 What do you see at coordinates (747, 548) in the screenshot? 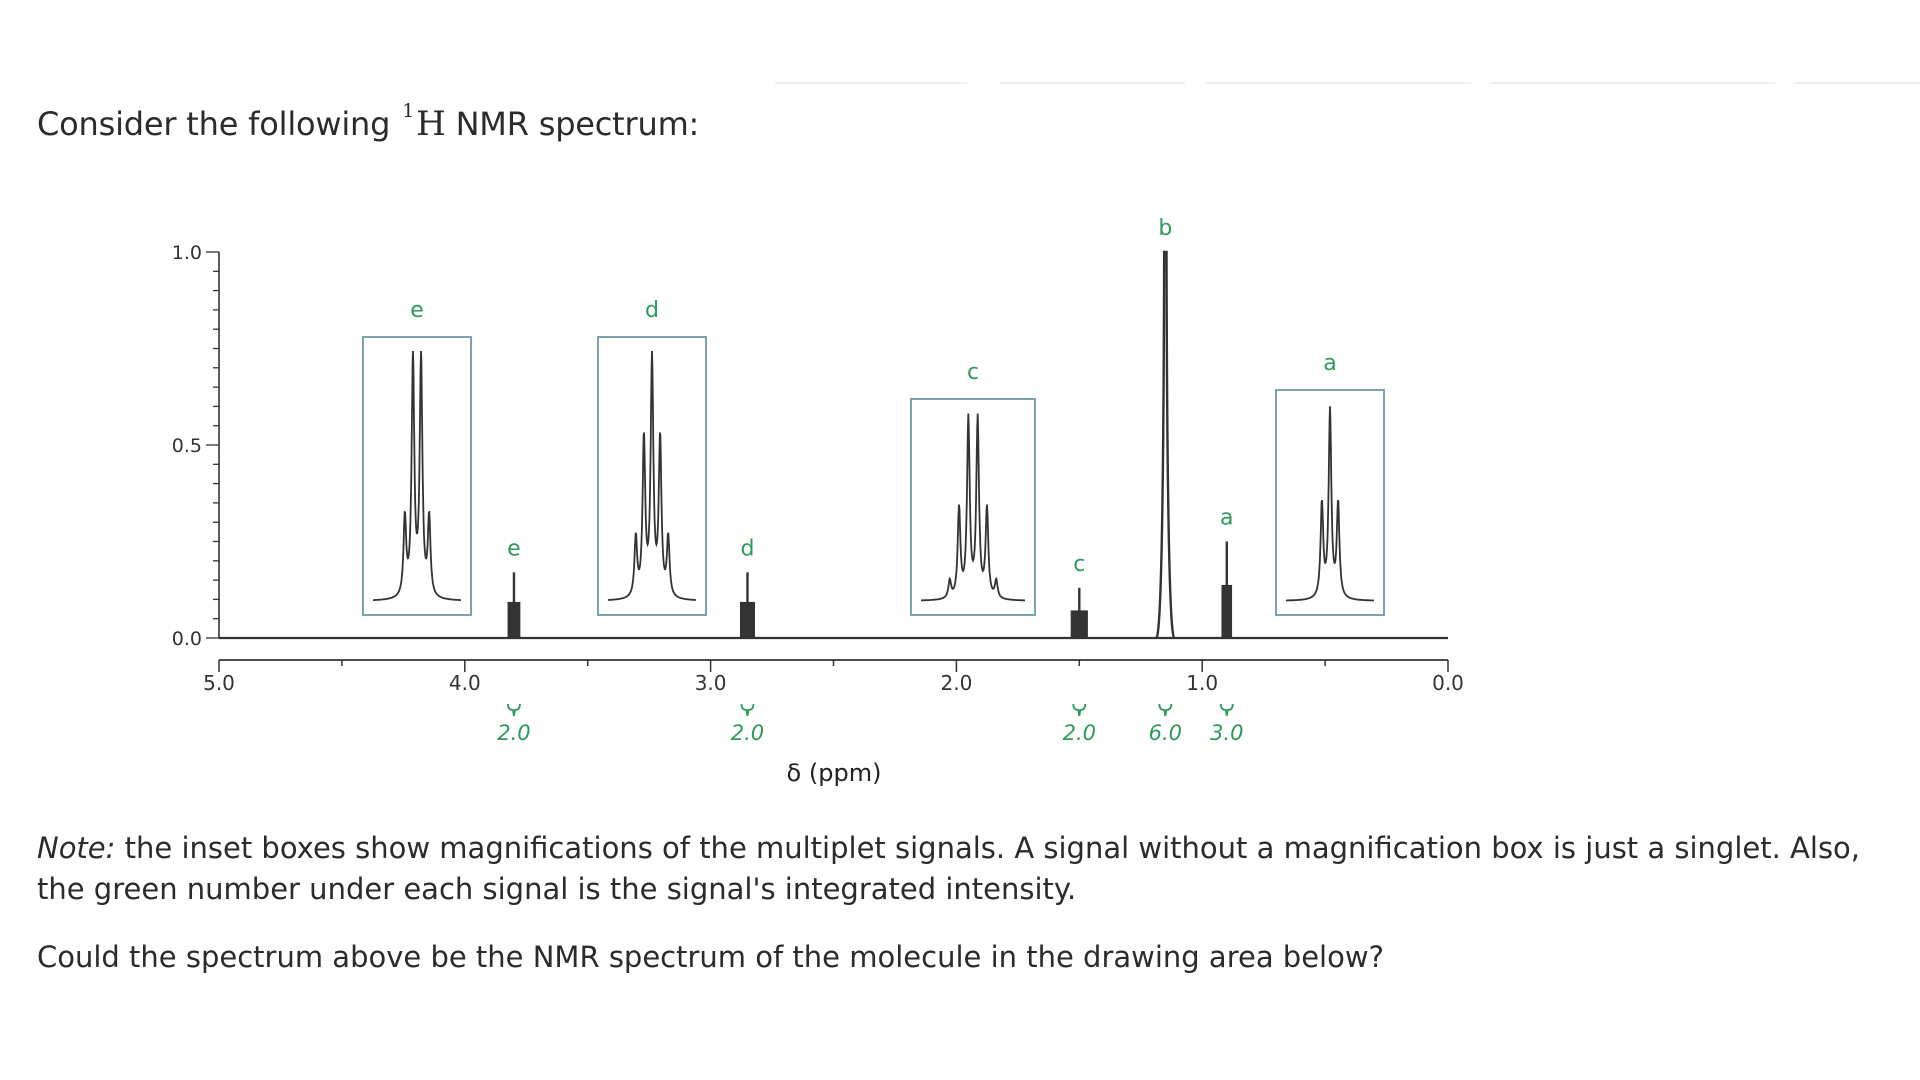
I see `peak-label-d: d` at bounding box center [747, 548].